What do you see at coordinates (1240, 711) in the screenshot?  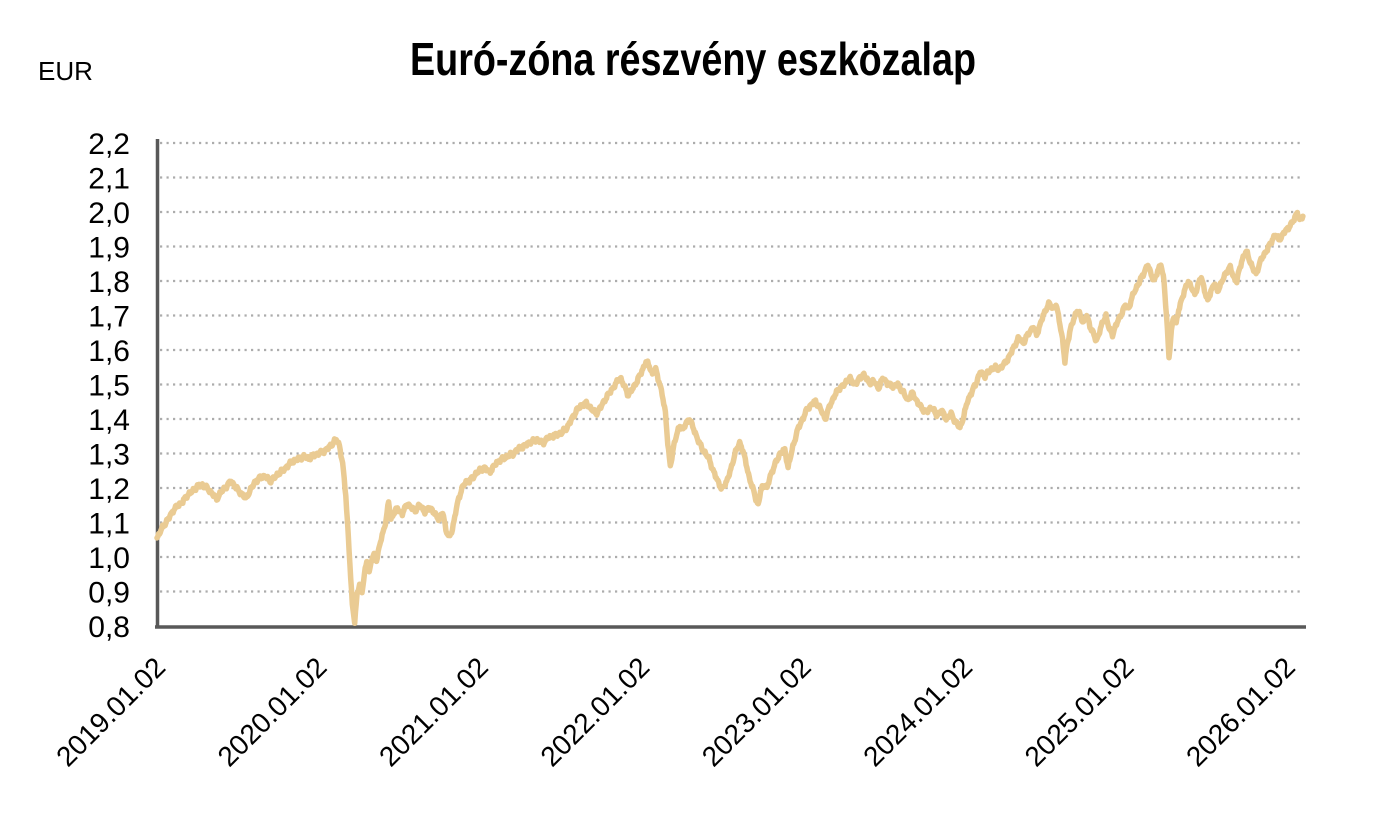 I see `x-tick-label: 2026.01.02` at bounding box center [1240, 711].